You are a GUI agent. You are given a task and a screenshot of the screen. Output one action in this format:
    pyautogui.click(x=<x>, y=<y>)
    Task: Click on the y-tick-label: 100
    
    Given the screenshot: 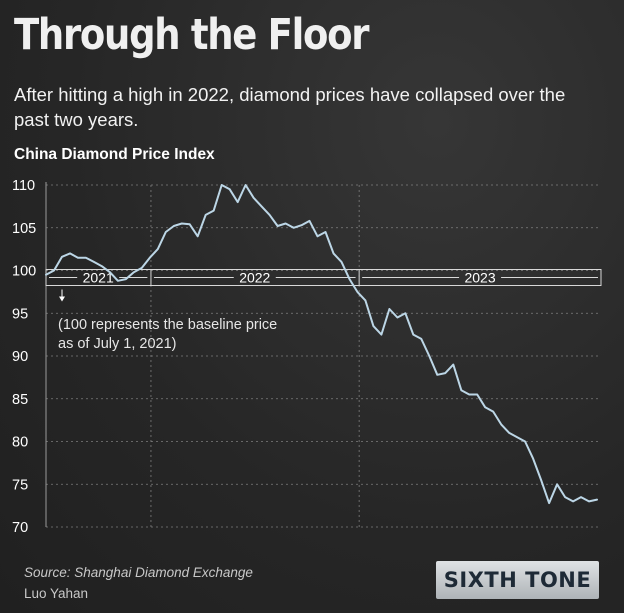 What is the action you would take?
    pyautogui.click(x=24, y=272)
    